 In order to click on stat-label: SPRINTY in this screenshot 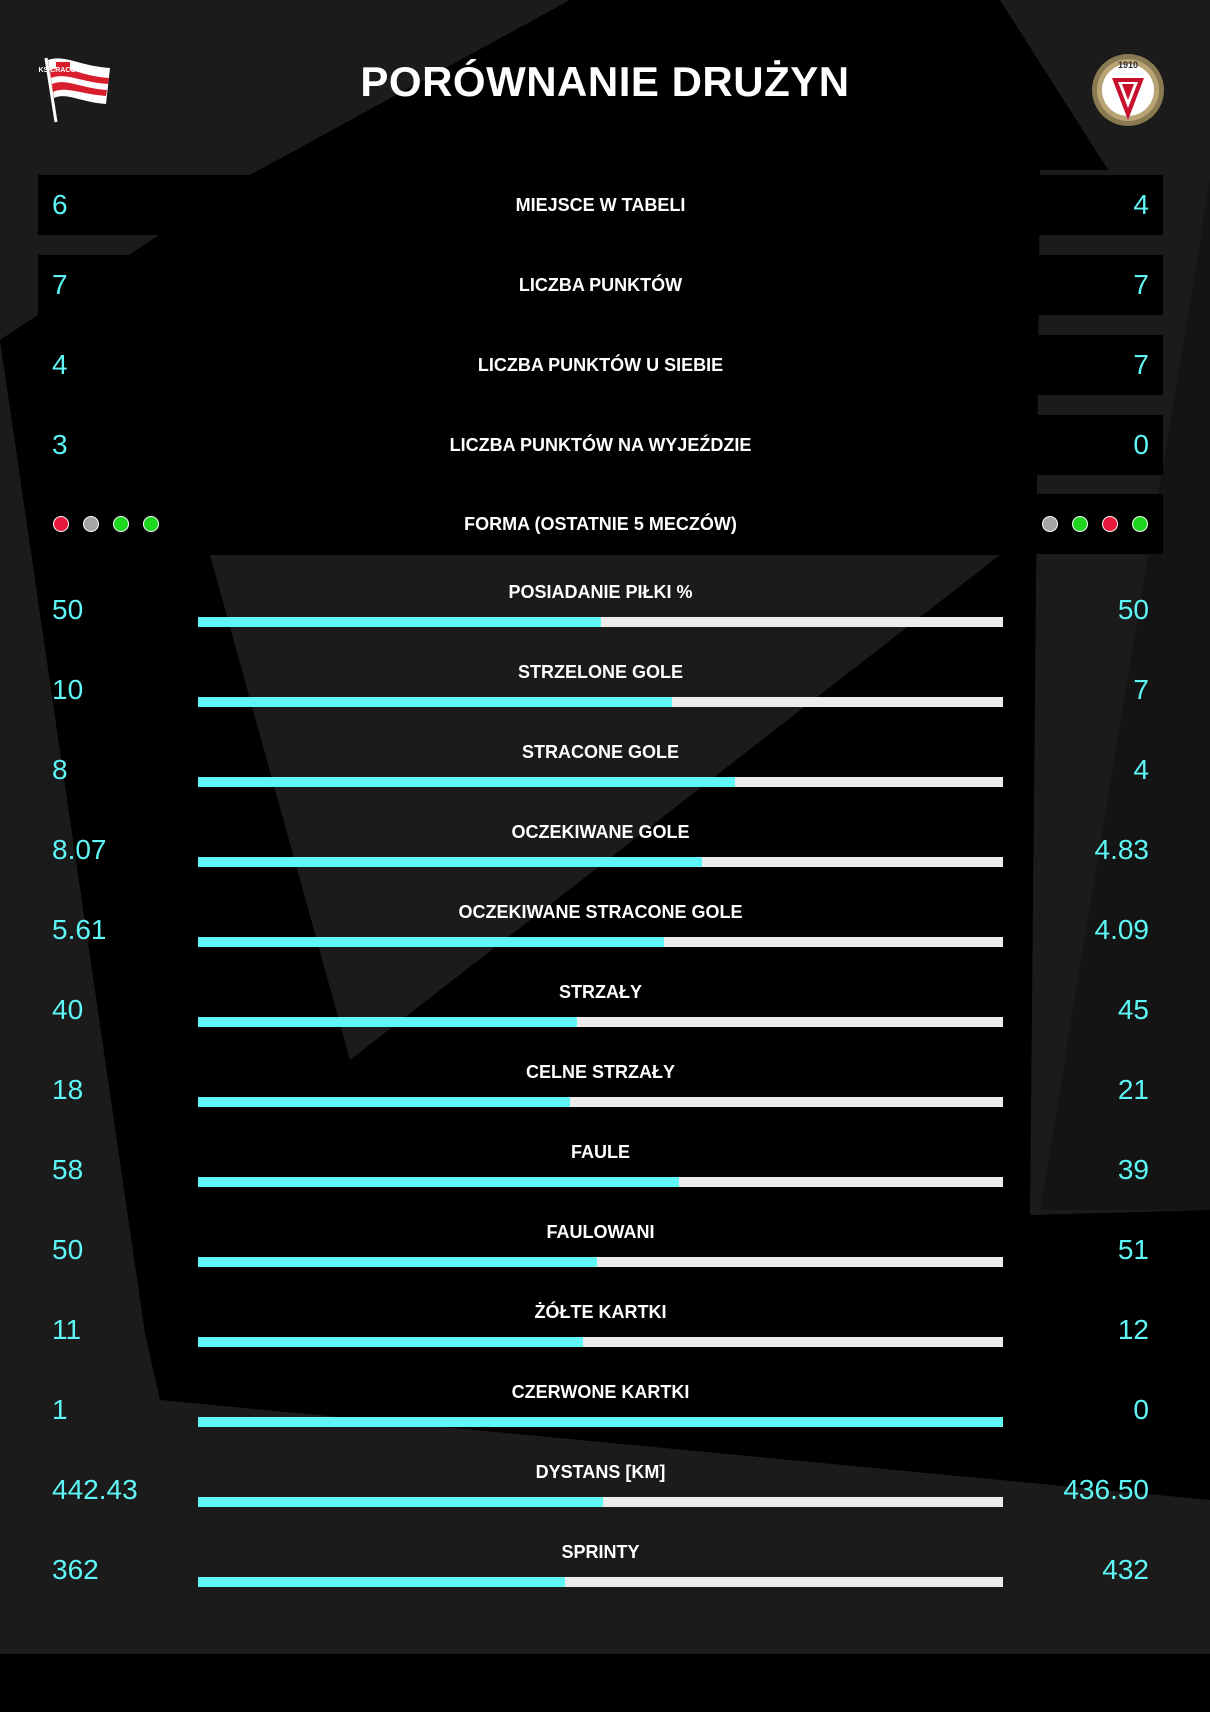, I will do `click(600, 1552)`.